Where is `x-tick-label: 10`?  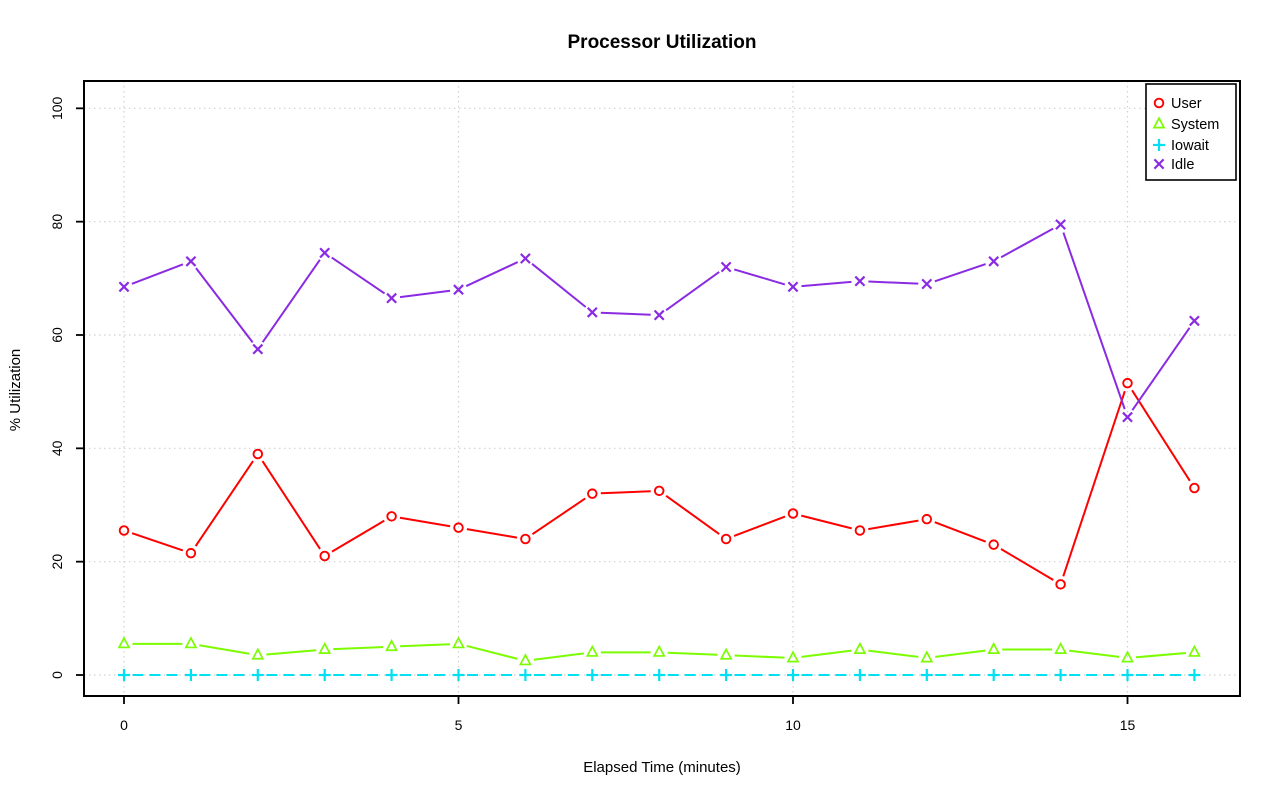
x-tick-label: 10 is located at coordinates (793, 725).